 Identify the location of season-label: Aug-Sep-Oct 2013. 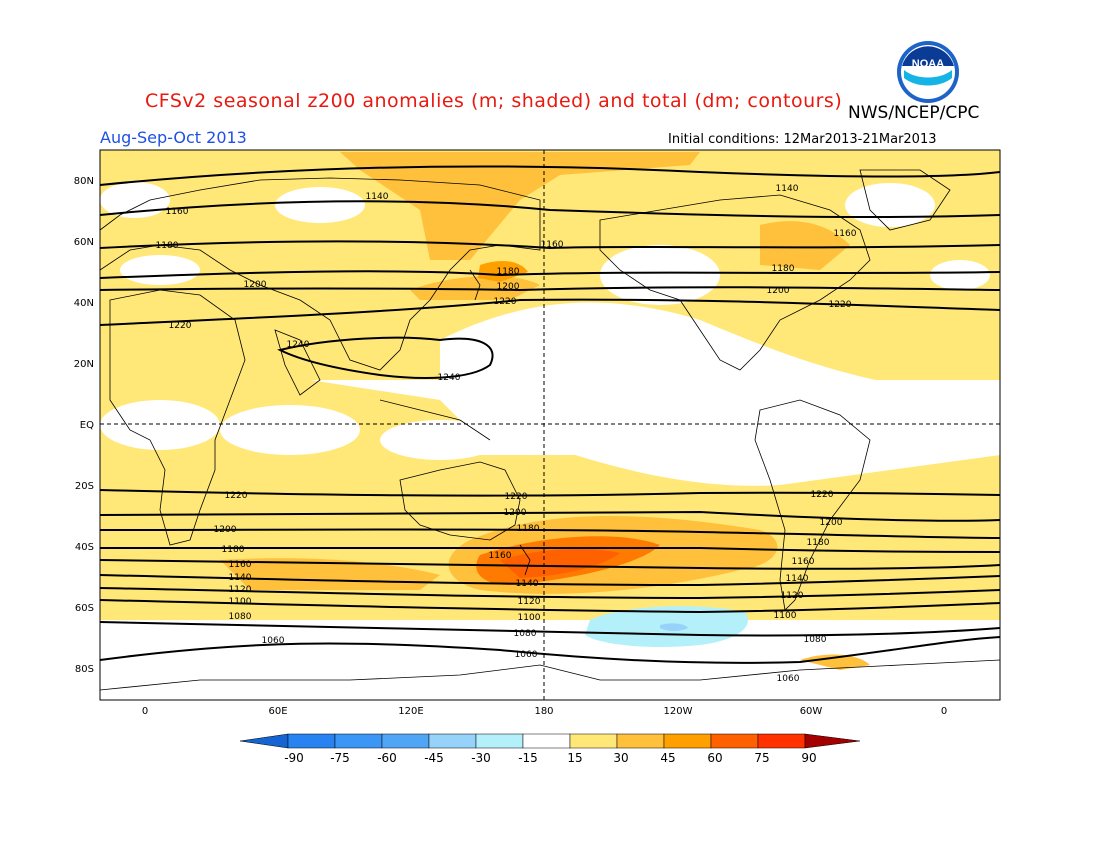
(173, 137).